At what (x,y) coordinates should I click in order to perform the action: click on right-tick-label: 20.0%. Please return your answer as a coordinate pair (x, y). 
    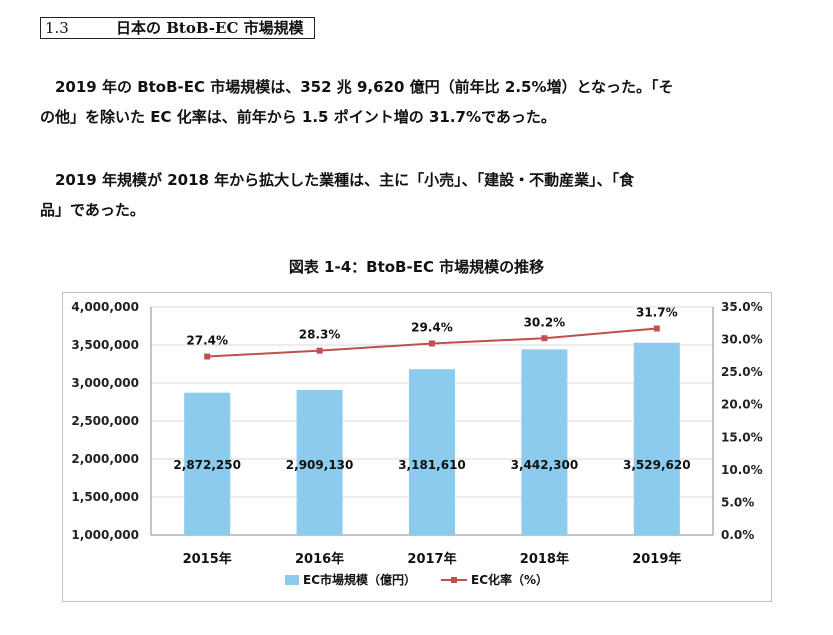
    Looking at the image, I should click on (742, 405).